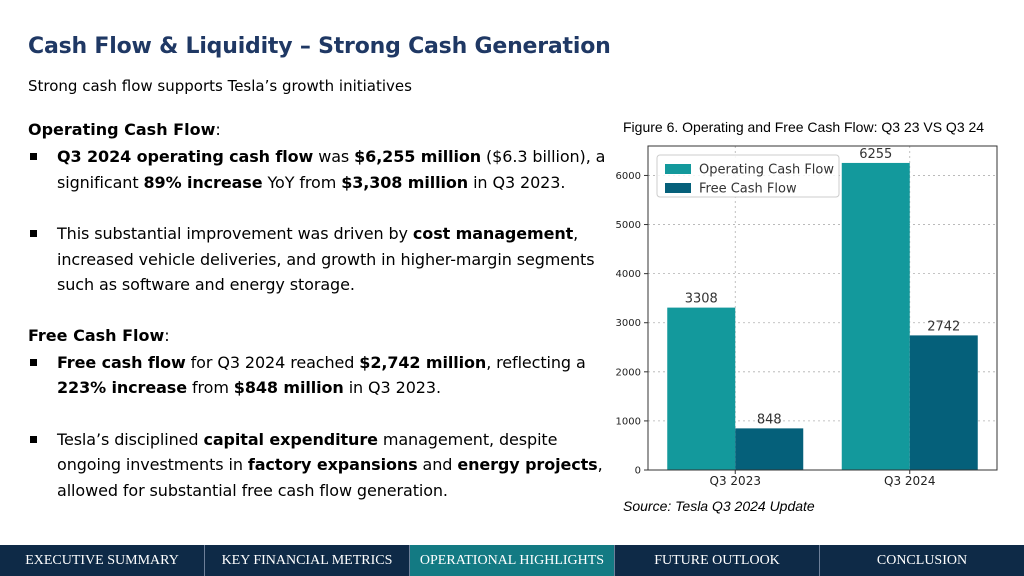 The image size is (1024, 576). What do you see at coordinates (423, 362) in the screenshot?
I see `bullet-bold-text: $2,742 million` at bounding box center [423, 362].